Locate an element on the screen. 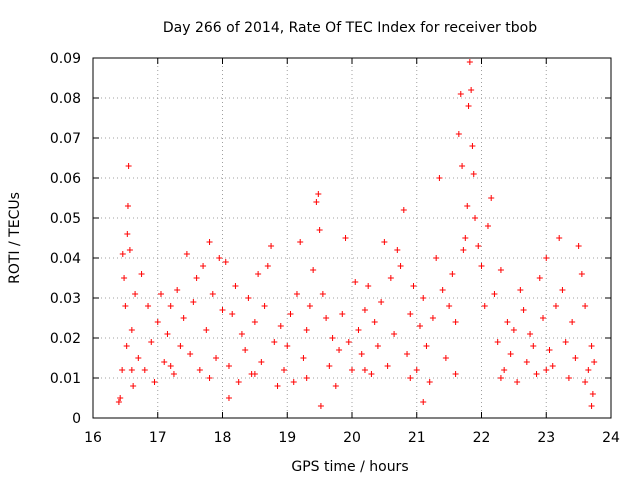  y-tick-label: 0.02 is located at coordinates (65, 339).